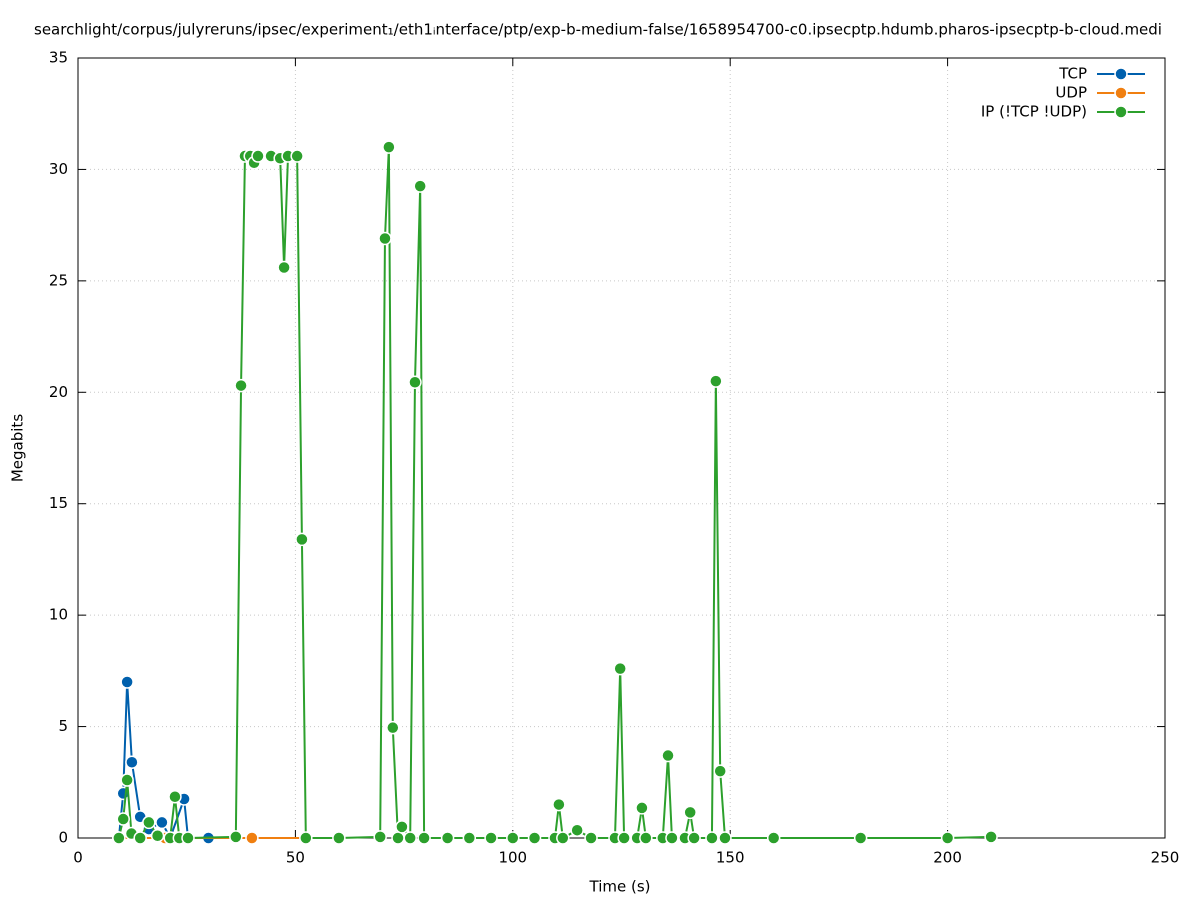 The image size is (1197, 900). I want to click on x-axis-label: Time (s), so click(620, 887).